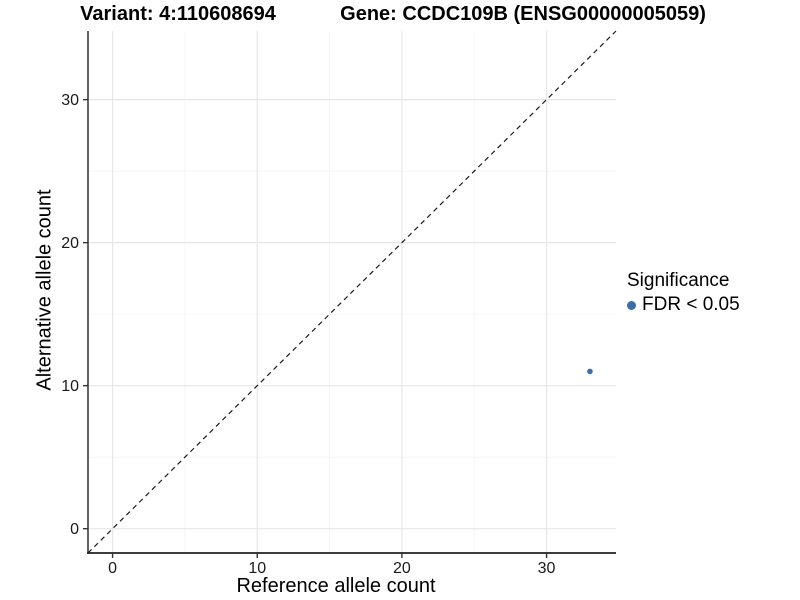  I want to click on x-axis-title: Reference allele count, so click(336, 586).